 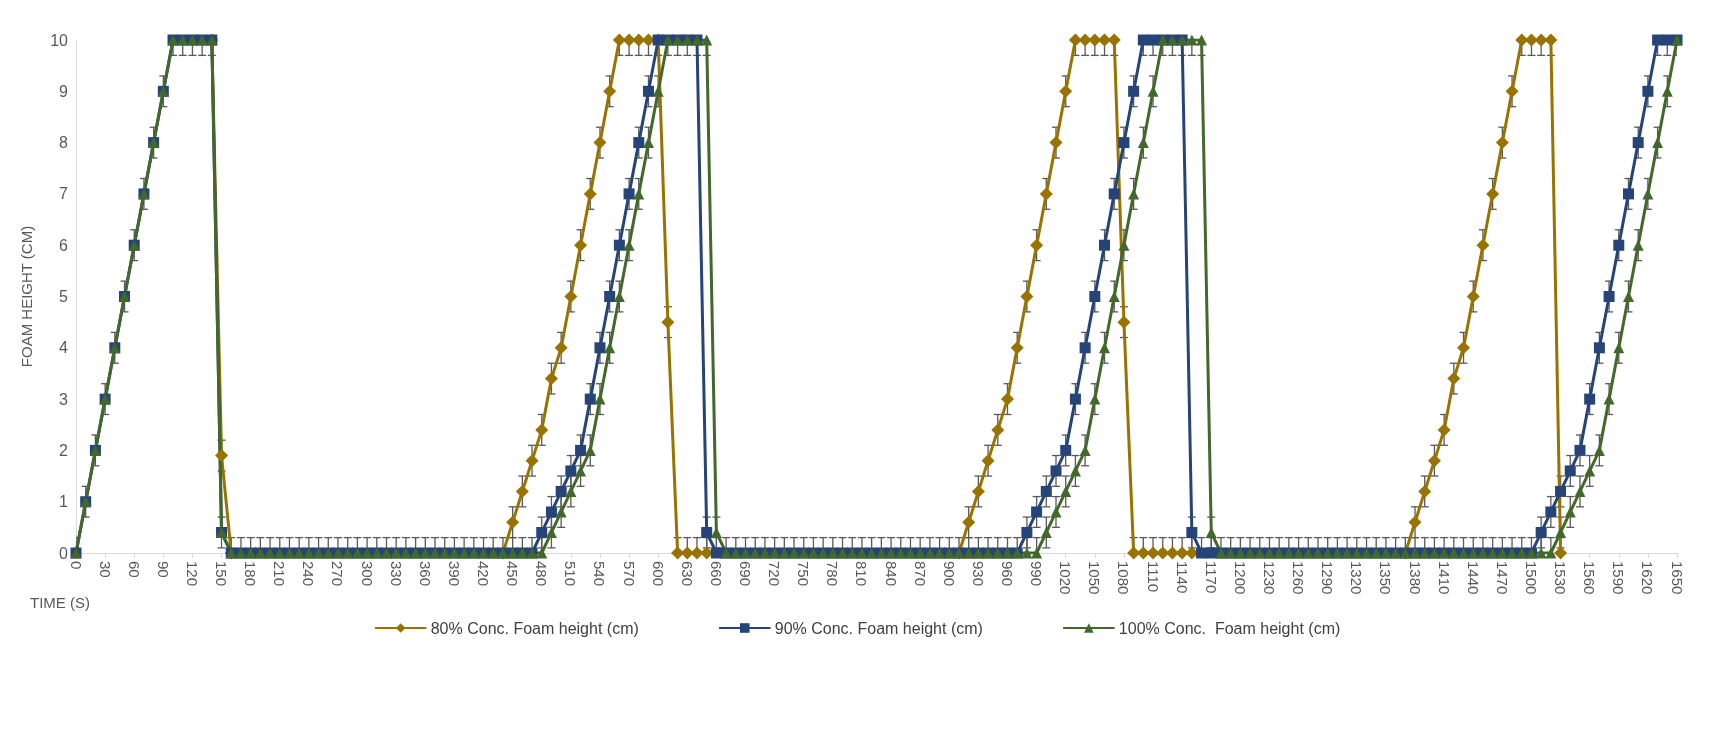 What do you see at coordinates (454, 574) in the screenshot?
I see `x-tick-label: 390` at bounding box center [454, 574].